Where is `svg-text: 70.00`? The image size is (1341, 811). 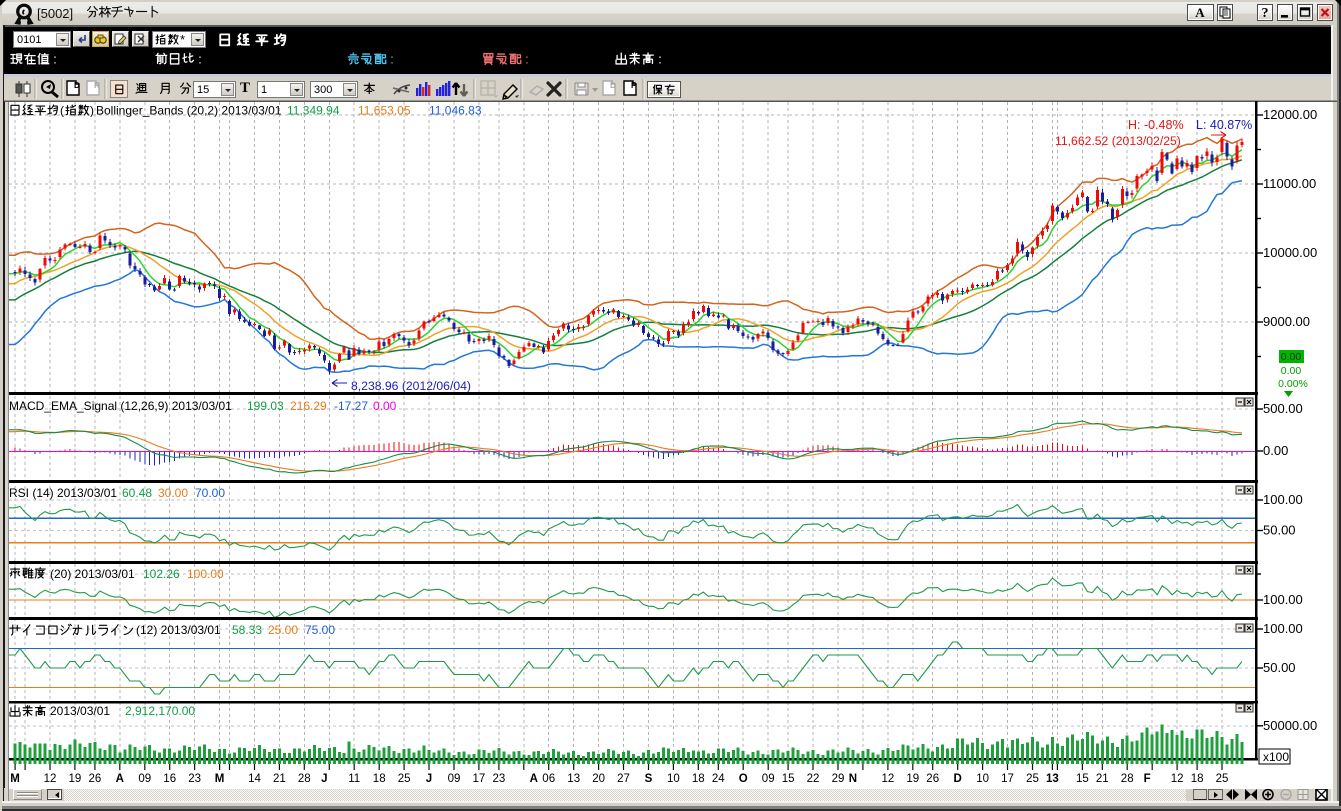
svg-text: 70.00 is located at coordinates (210, 493).